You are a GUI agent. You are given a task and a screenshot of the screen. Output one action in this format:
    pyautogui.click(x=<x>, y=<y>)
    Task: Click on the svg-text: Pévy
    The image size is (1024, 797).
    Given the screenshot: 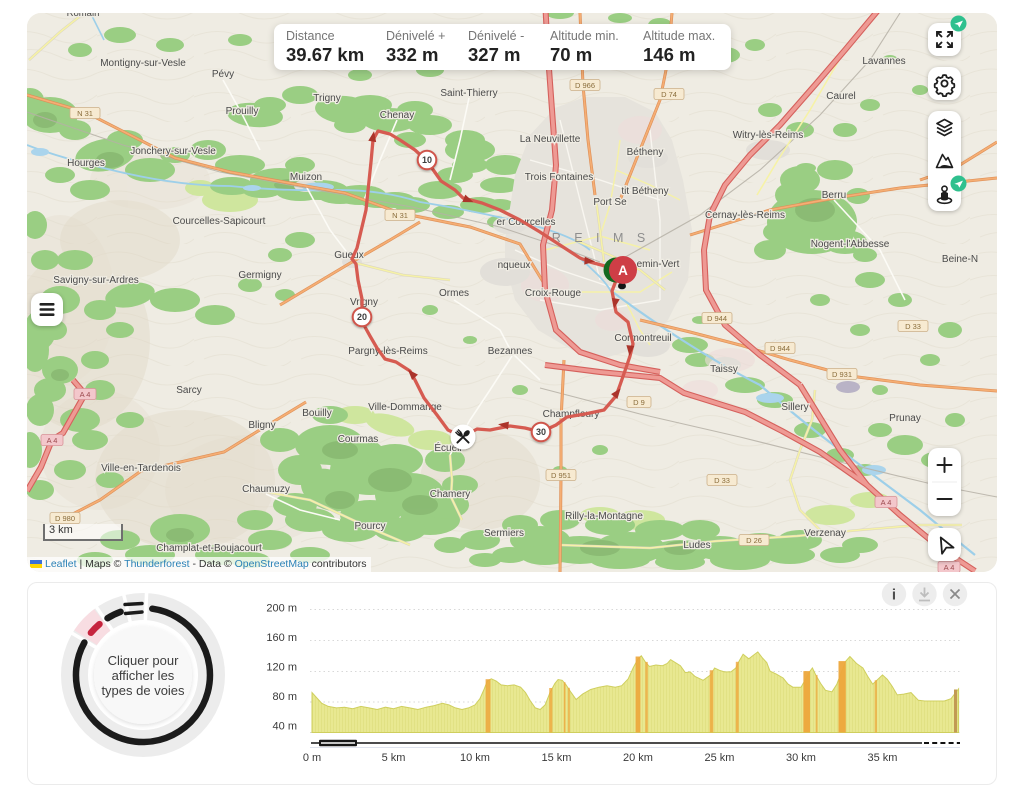 What is the action you would take?
    pyautogui.click(x=223, y=74)
    